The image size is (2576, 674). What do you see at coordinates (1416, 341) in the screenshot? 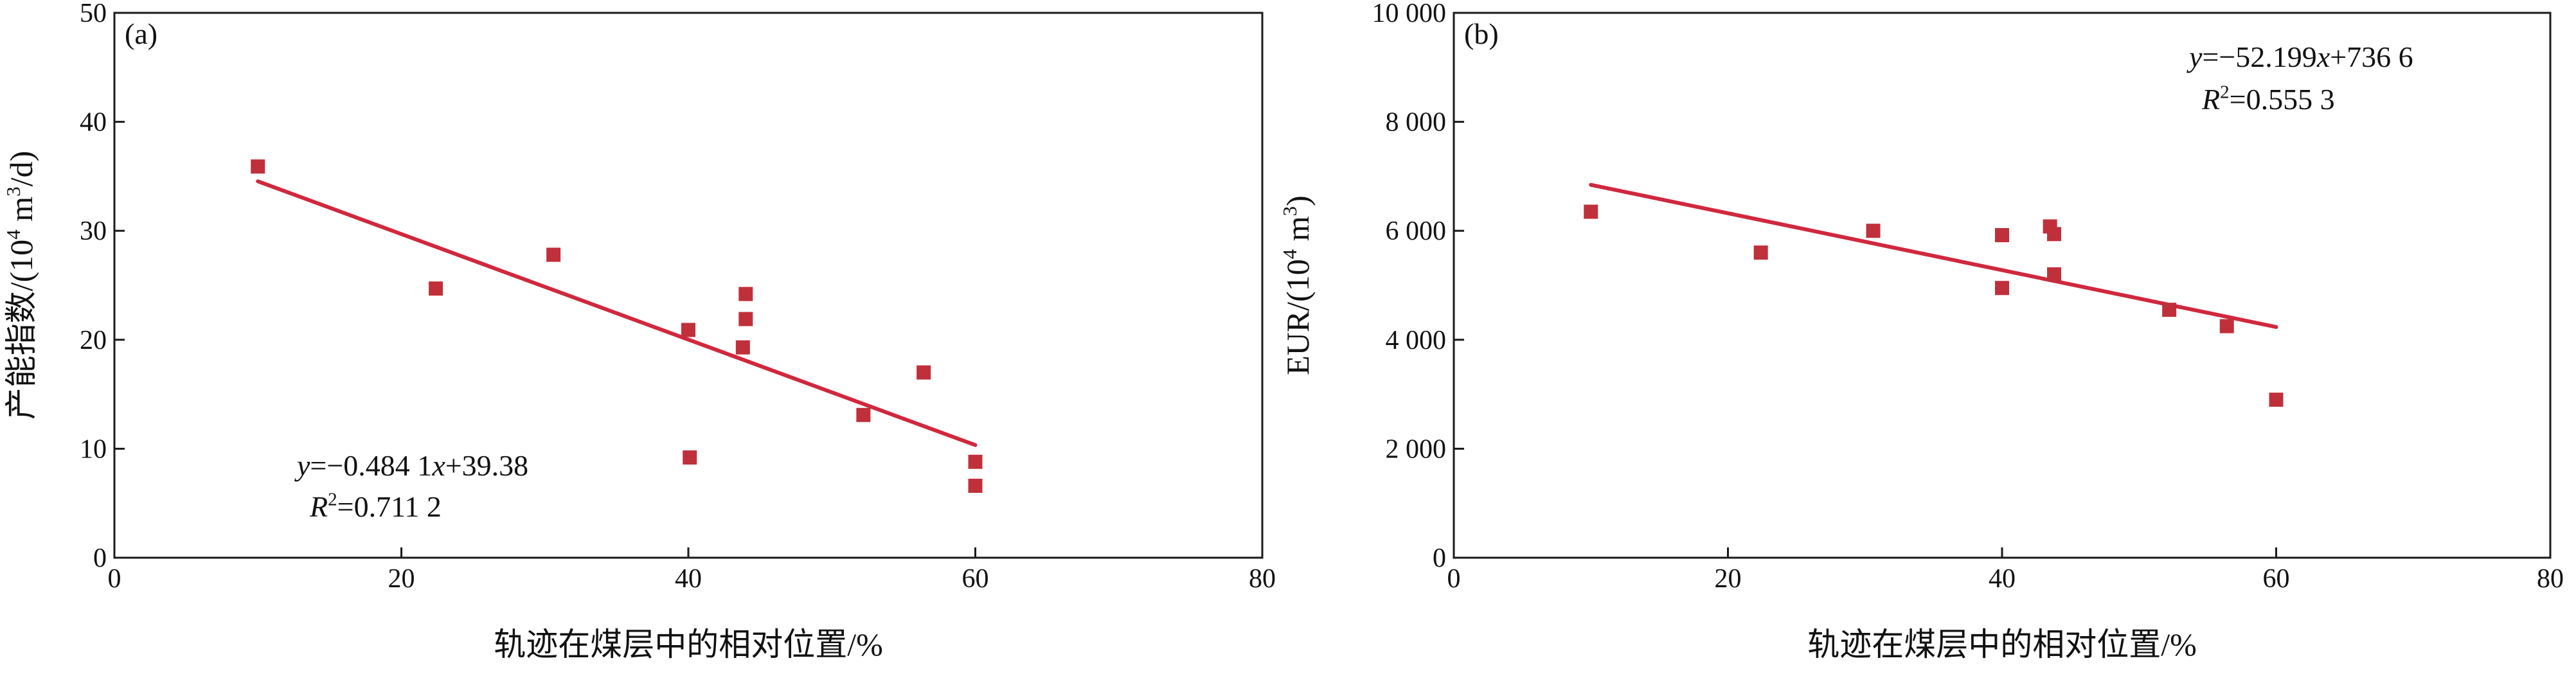
I see `y-tick-label: 4 000` at bounding box center [1416, 341].